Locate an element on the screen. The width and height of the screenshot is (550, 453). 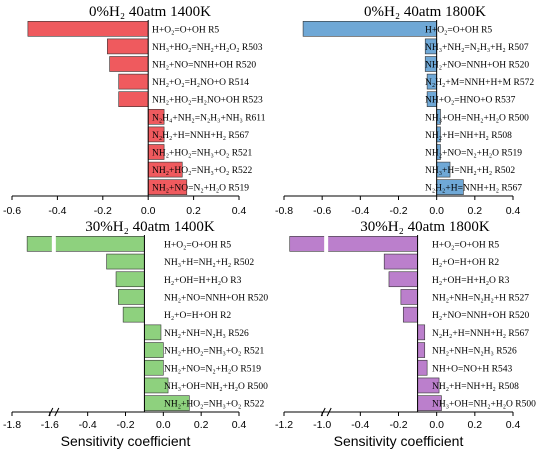
reaction-label: NH₂+HO₂=H₂NO+OH R523 is located at coordinates (207, 101).